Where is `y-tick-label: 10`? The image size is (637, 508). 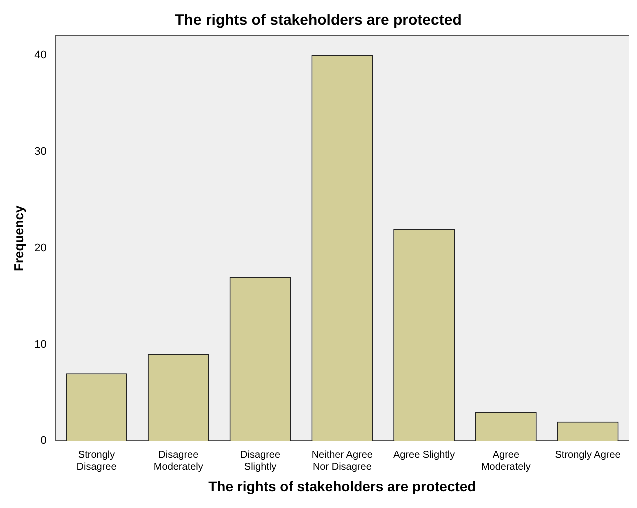
y-tick-label: 10 is located at coordinates (40, 344).